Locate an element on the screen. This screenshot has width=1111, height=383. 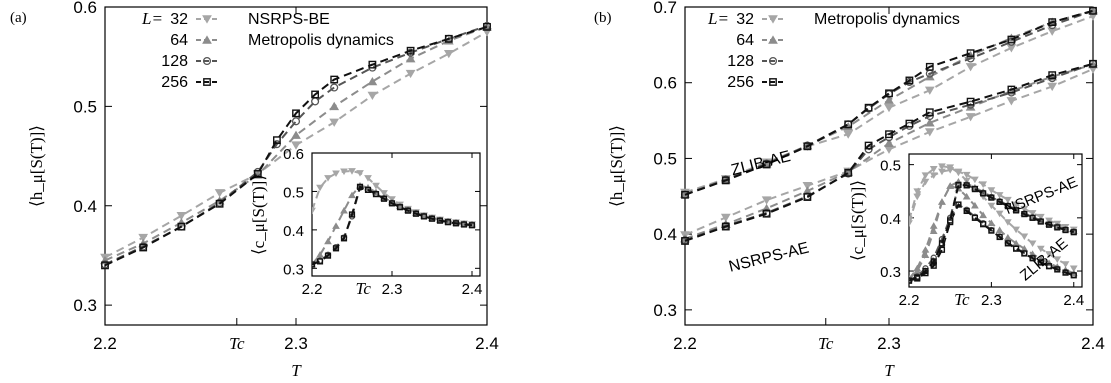
panel-label: (a) is located at coordinates (18, 18).